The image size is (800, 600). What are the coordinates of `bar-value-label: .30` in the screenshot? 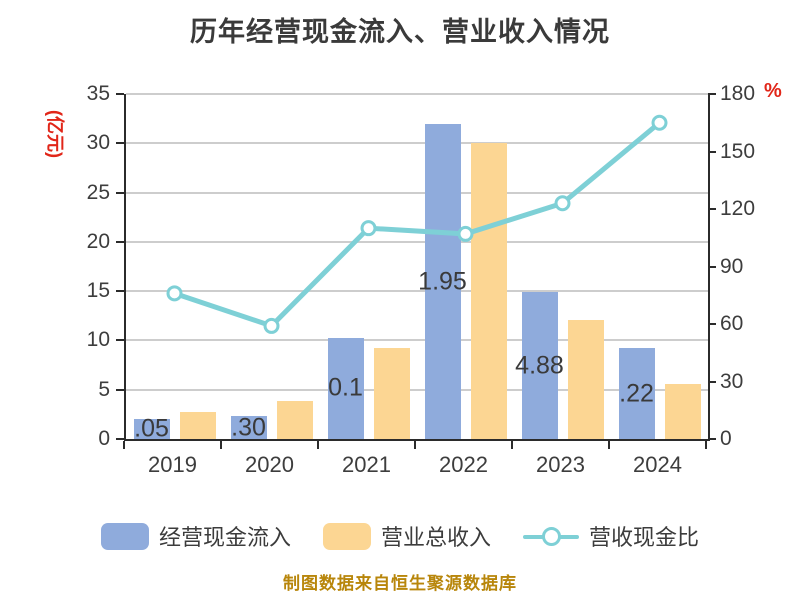 It's located at (248, 427).